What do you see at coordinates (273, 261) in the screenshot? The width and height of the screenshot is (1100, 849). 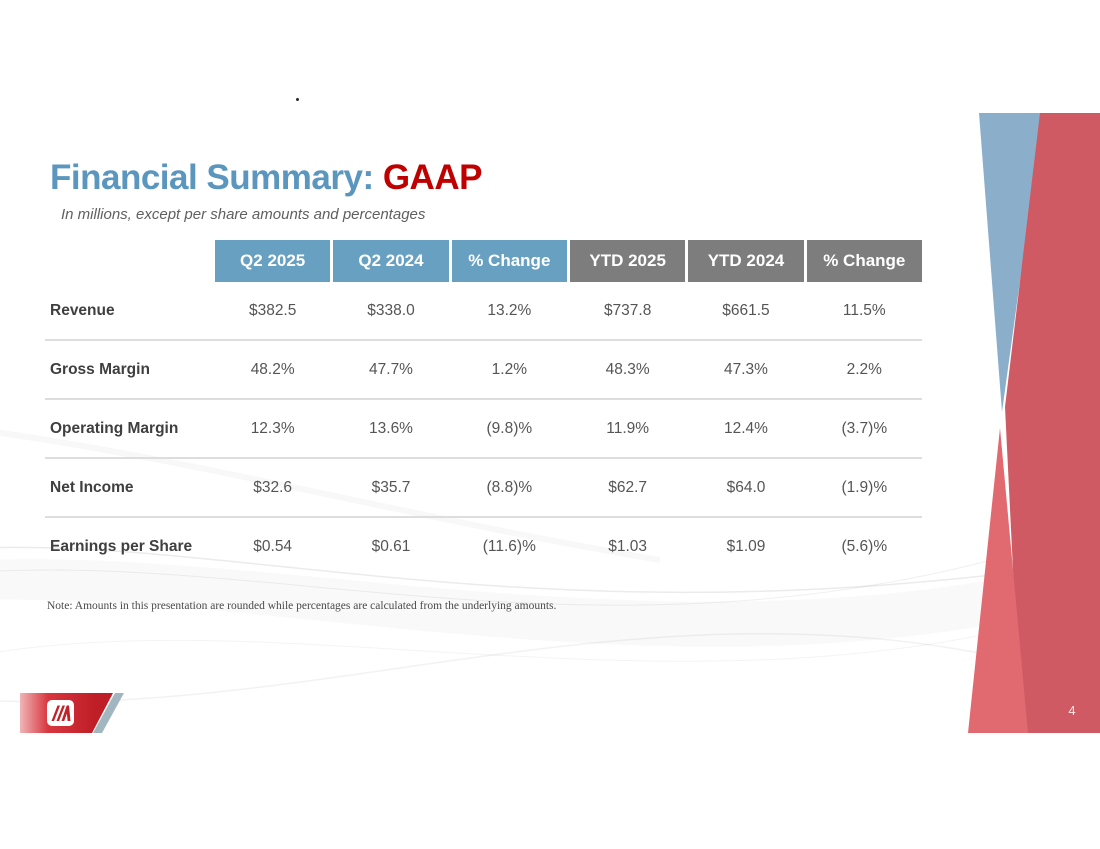 I see `header-cell-q2-2025: Q2 2025` at bounding box center [273, 261].